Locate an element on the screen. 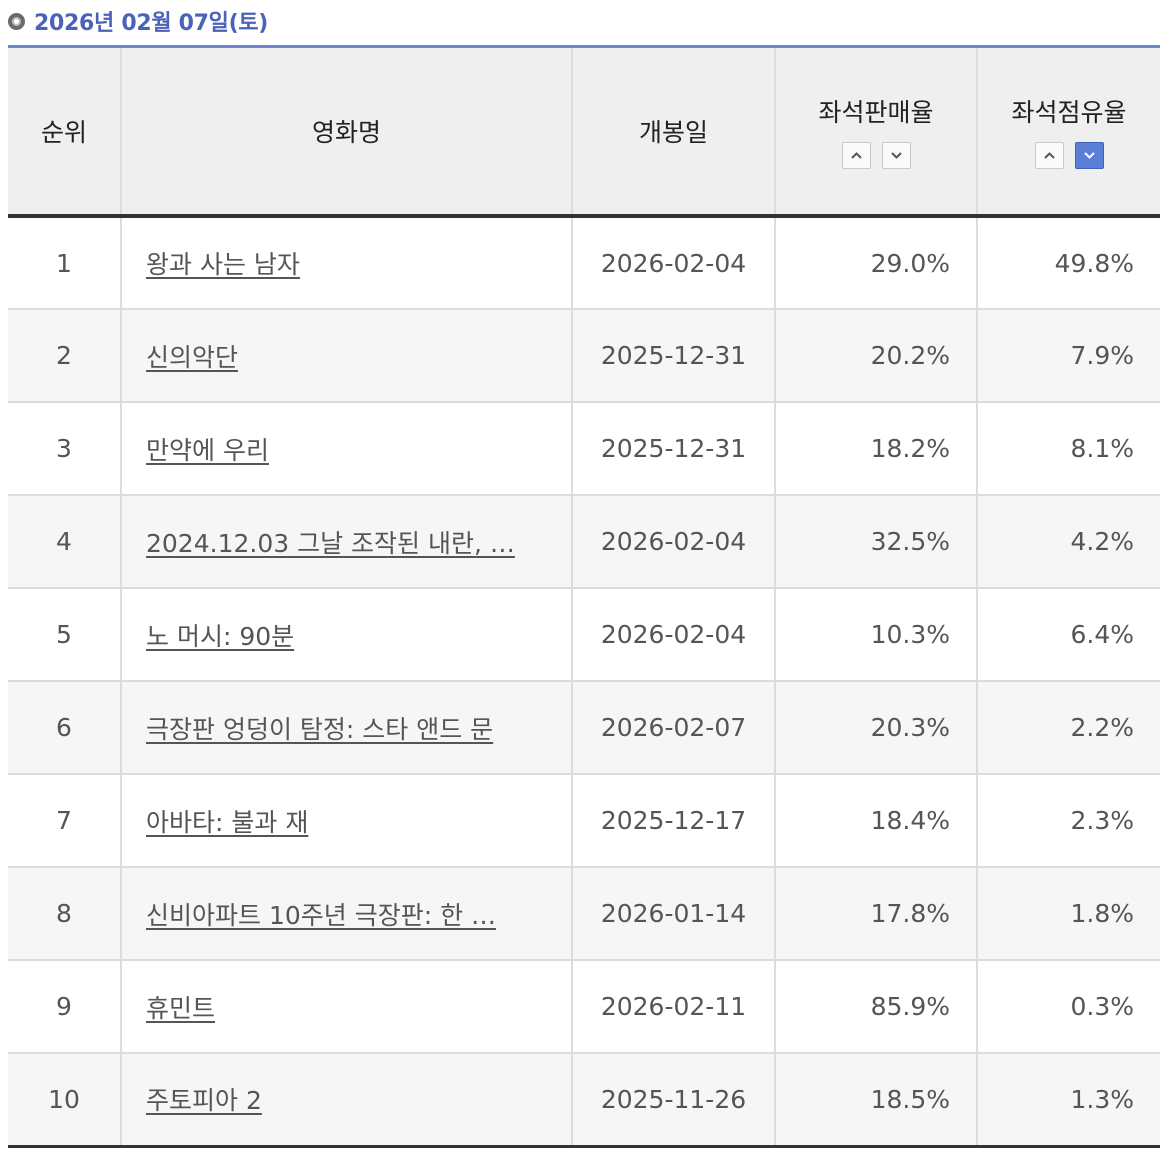  movie-title-link: 극장판 엉덩이 탐정: 스타 앤드 문 is located at coordinates (320, 729).